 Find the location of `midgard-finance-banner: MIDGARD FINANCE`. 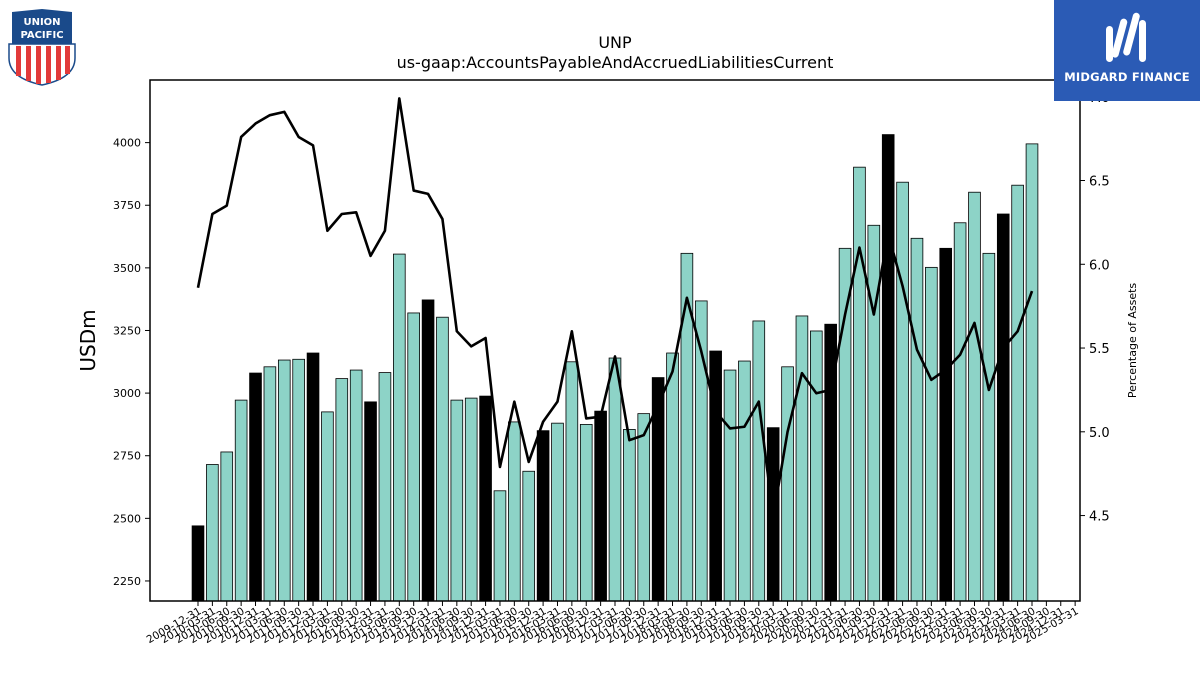

midgard-finance-banner: MIDGARD FINANCE is located at coordinates (1127, 50).